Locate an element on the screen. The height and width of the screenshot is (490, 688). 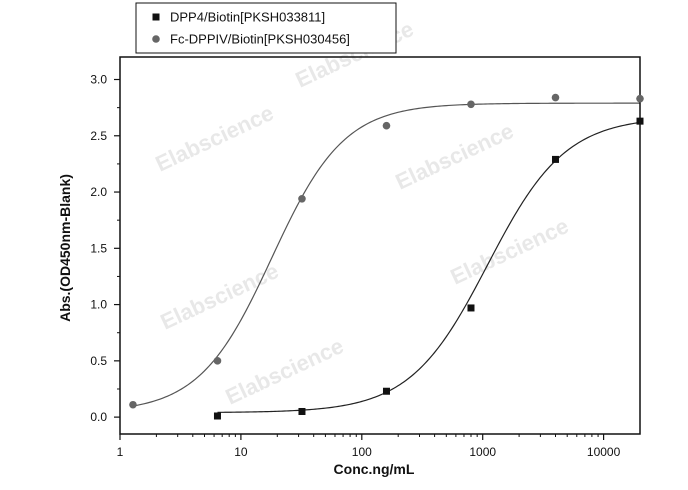
legend-label: DPP4/Biotin[PKSH033811] is located at coordinates (247, 17).